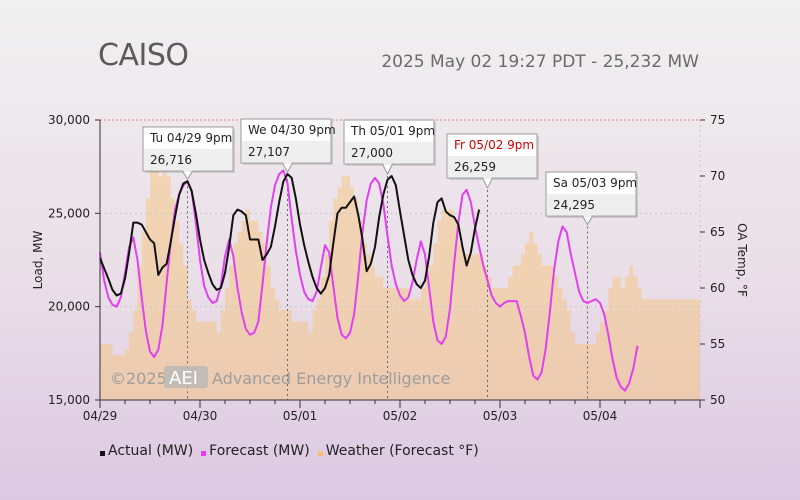  Describe the element at coordinates (269, 152) in the screenshot. I see `tooltip-value: 27,107` at that location.